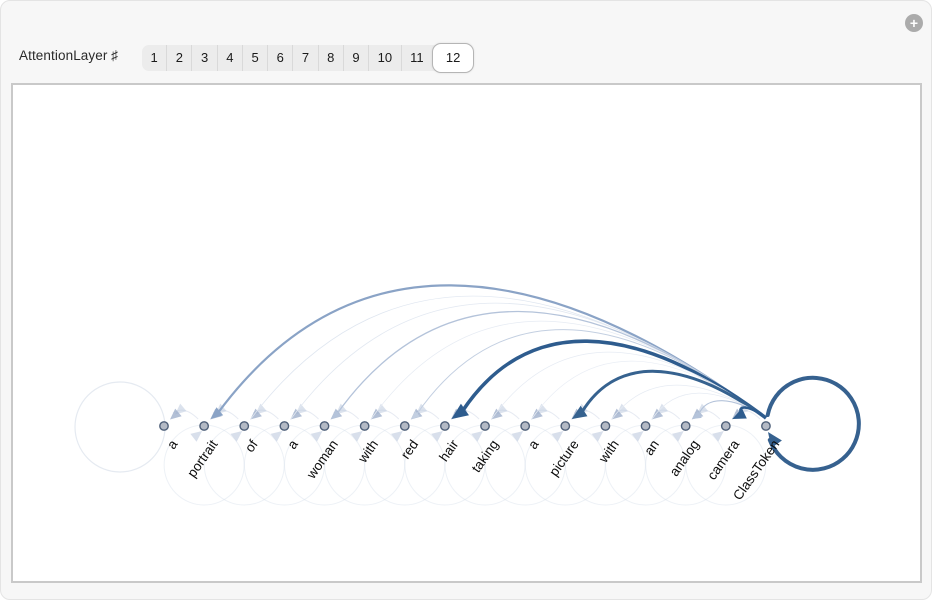  What do you see at coordinates (579, 412) in the screenshot?
I see `arrowhead-picture` at bounding box center [579, 412].